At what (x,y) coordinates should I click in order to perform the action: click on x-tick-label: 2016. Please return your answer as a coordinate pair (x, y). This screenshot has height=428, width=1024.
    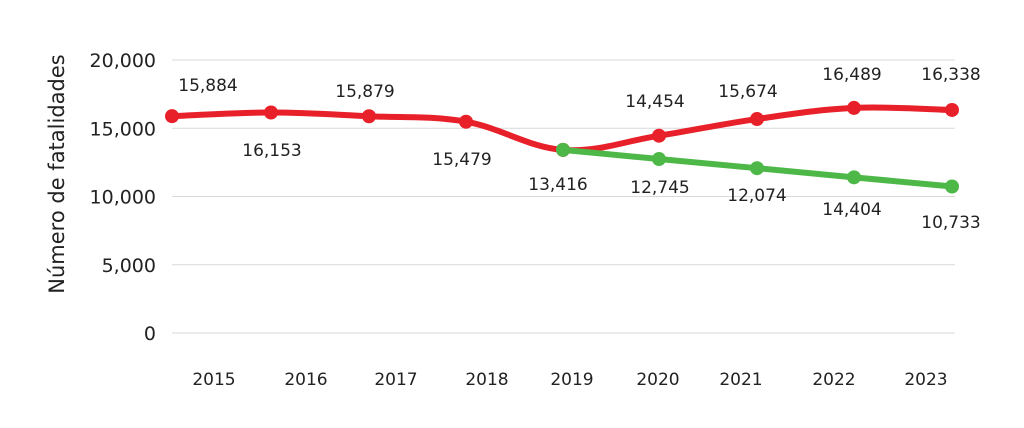
    Looking at the image, I should click on (305, 380).